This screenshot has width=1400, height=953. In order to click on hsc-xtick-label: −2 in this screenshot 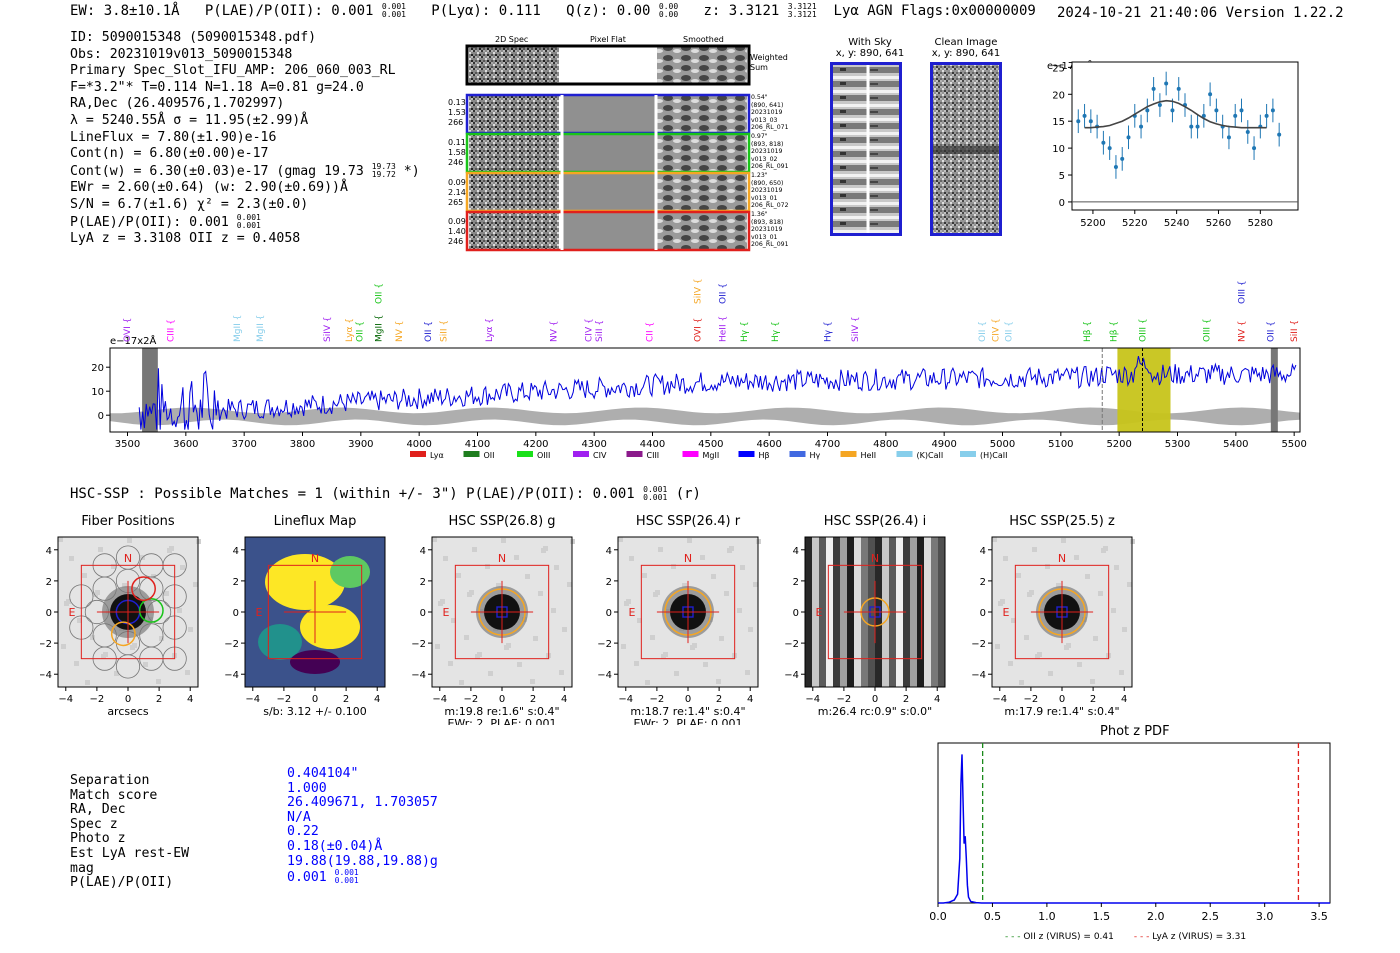, I will do `click(1031, 699)`.